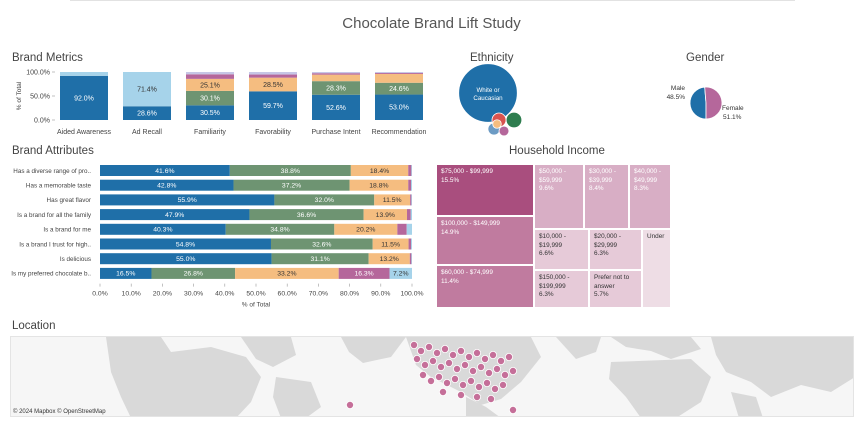 Image resolution: width=863 pixels, height=421 pixels. I want to click on treemap-cell-value: 5.7%, so click(601, 294).